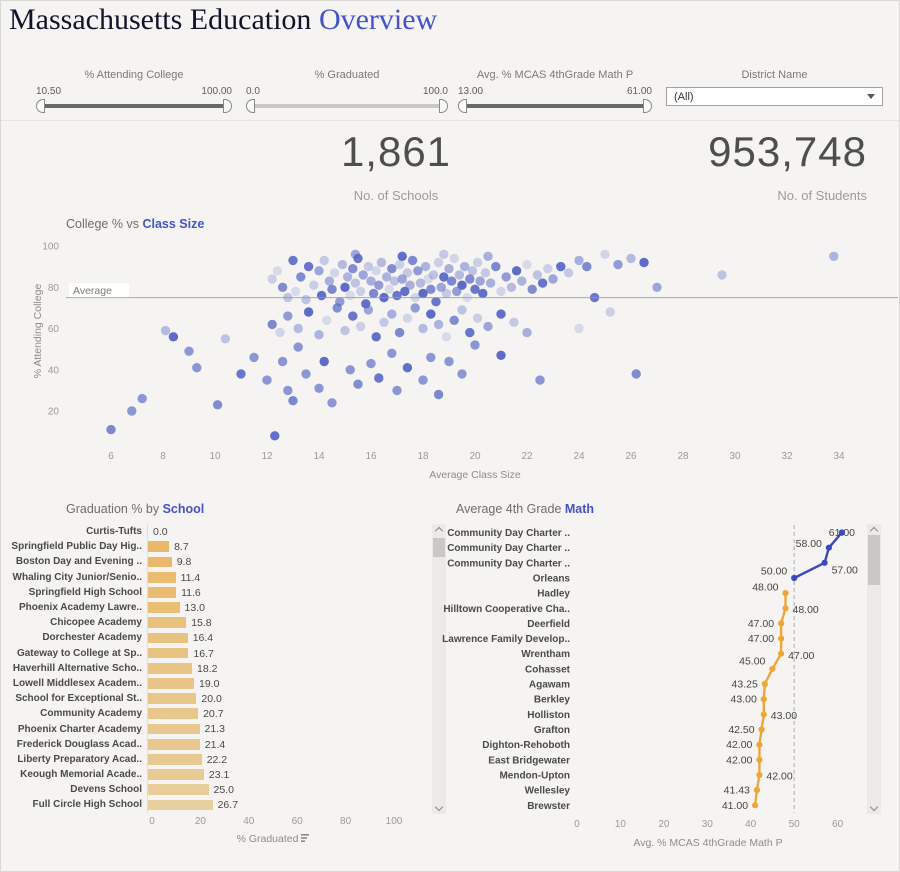  What do you see at coordinates (874, 669) in the screenshot?
I see `math-chart-scrollbar` at bounding box center [874, 669].